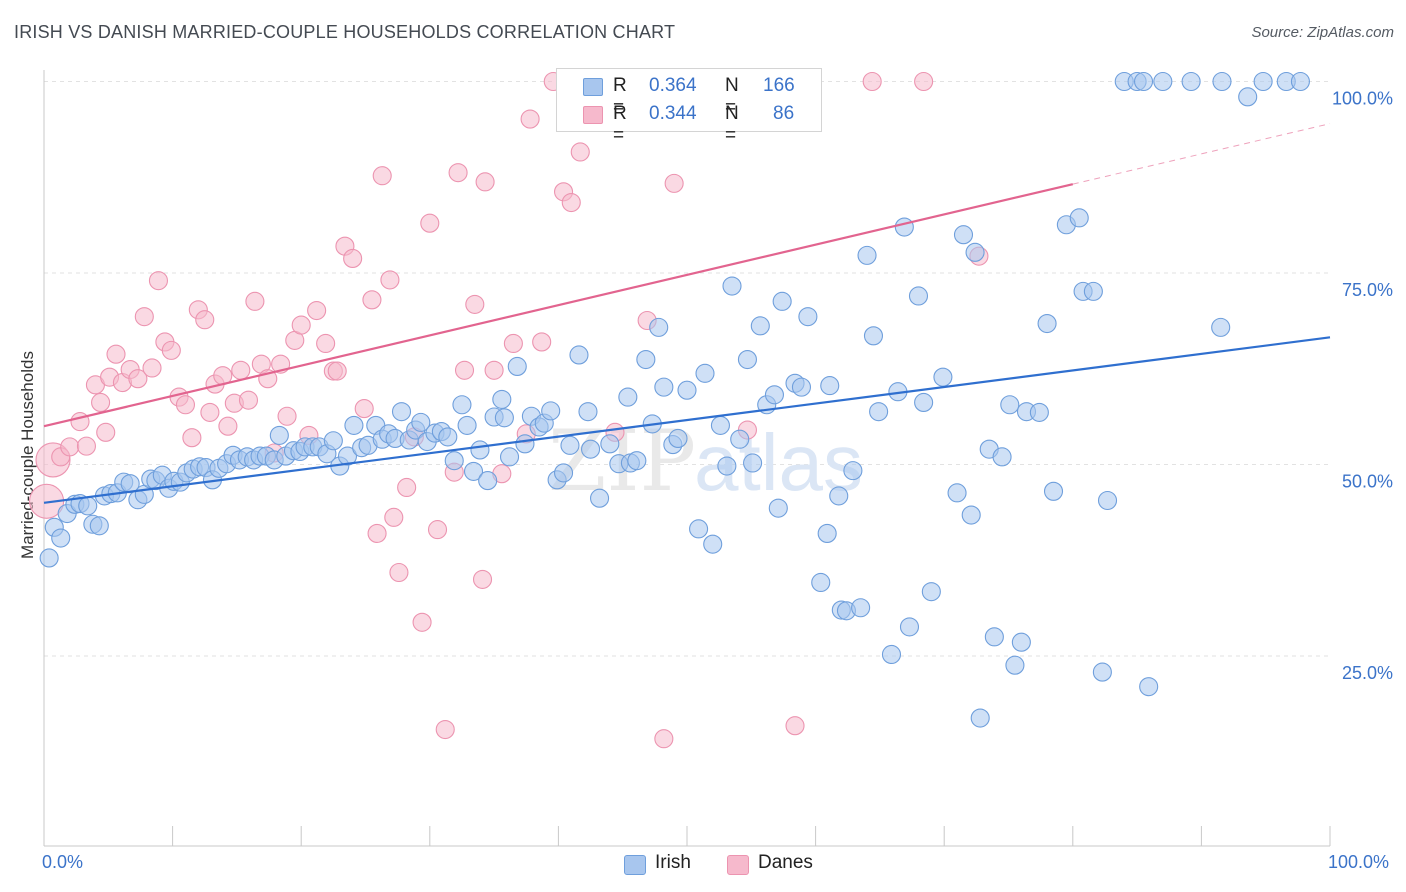 This screenshot has height=892, width=1406. I want to click on danes-n-value: 86, so click(784, 113).